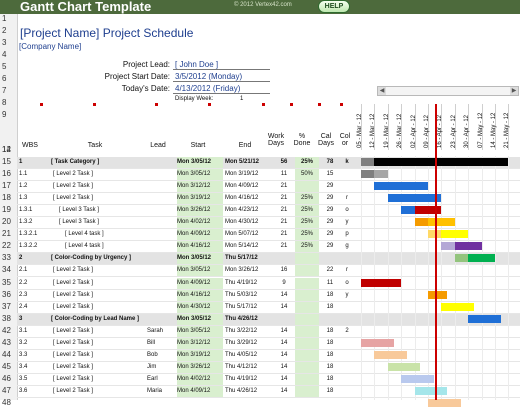  I want to click on cell-wbs: 2.1, so click(23, 270).